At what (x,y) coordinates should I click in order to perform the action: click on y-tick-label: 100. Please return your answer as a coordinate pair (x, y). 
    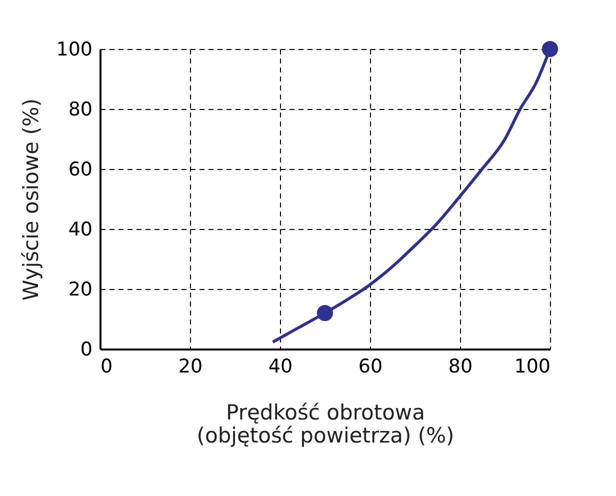
    Looking at the image, I should click on (74, 49).